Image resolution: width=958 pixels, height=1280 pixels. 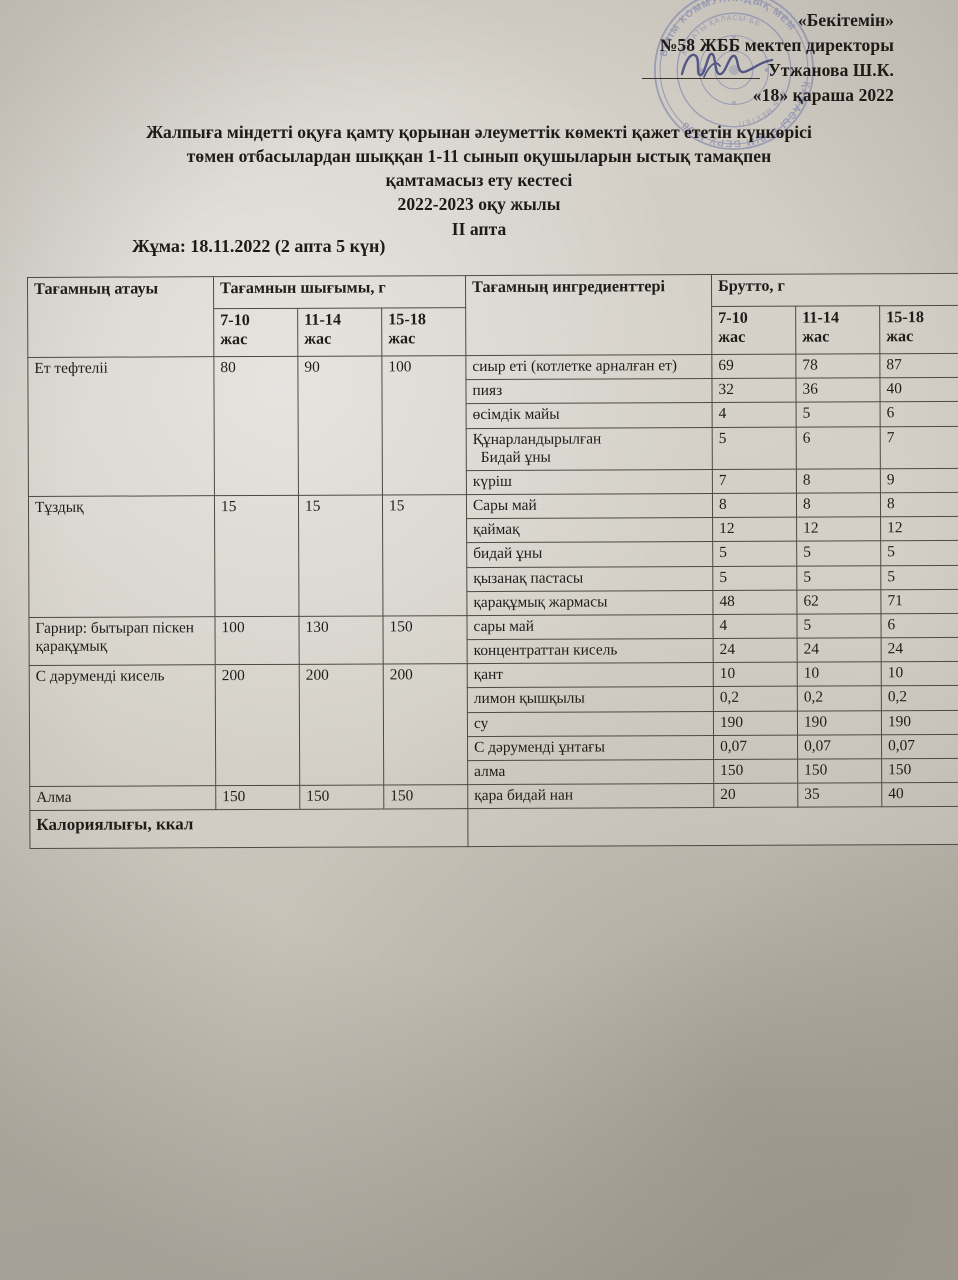 I want to click on ingredient-name-cell: қара бидай нан, so click(x=590, y=796).